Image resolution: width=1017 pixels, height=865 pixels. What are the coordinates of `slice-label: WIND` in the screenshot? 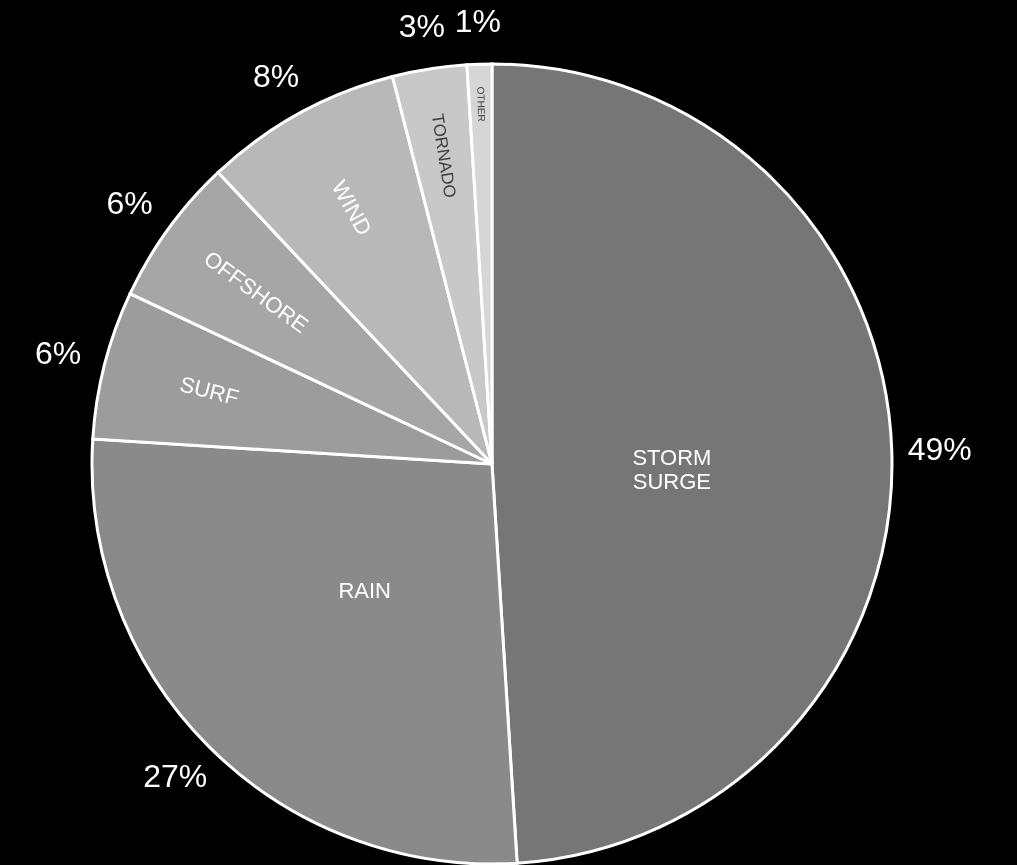 It's located at (351, 208).